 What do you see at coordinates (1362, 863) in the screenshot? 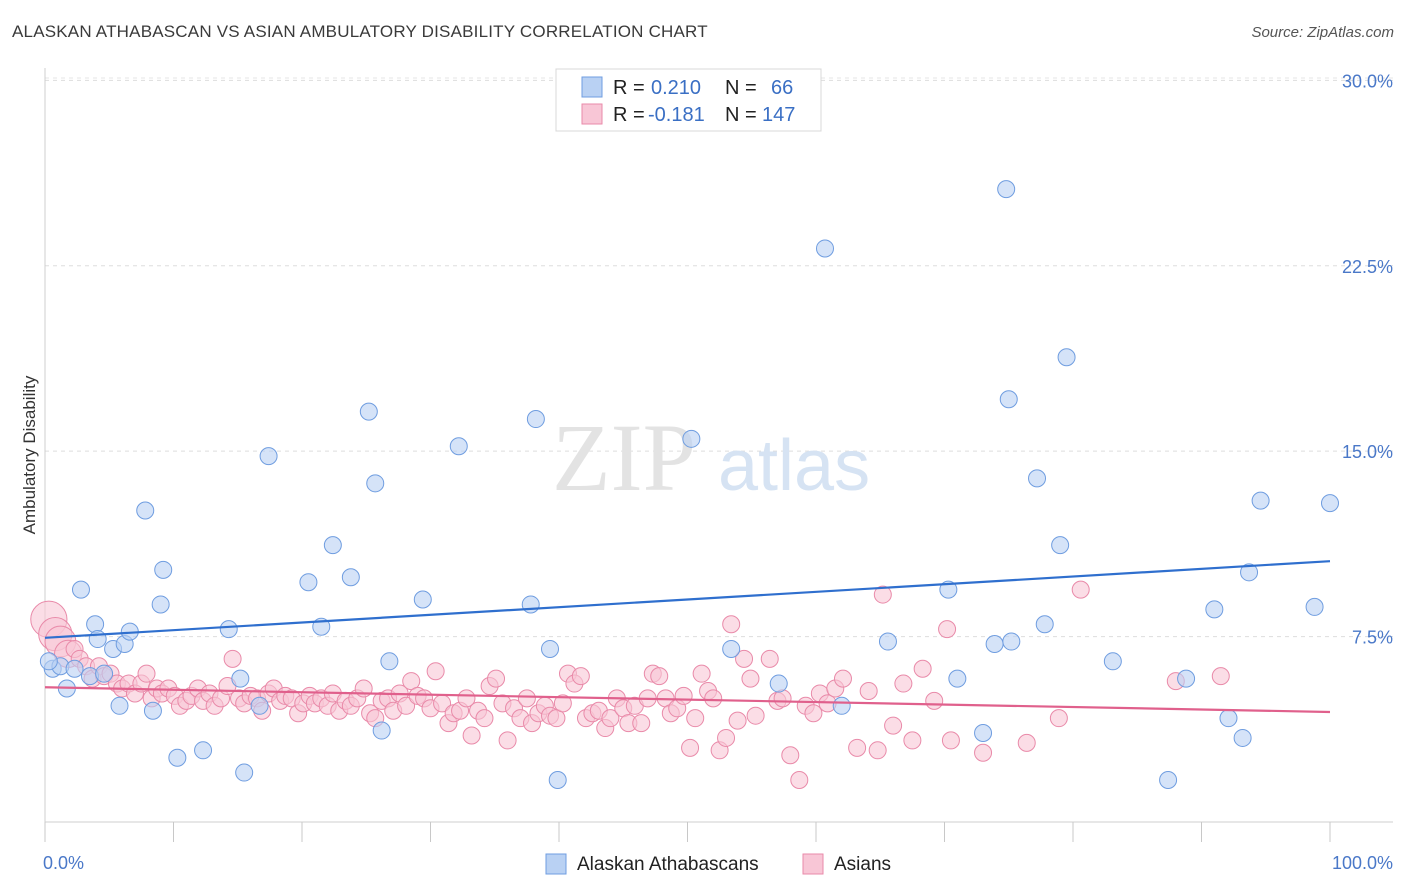
I see `x-tick-label-max: 100.0%` at bounding box center [1362, 863].